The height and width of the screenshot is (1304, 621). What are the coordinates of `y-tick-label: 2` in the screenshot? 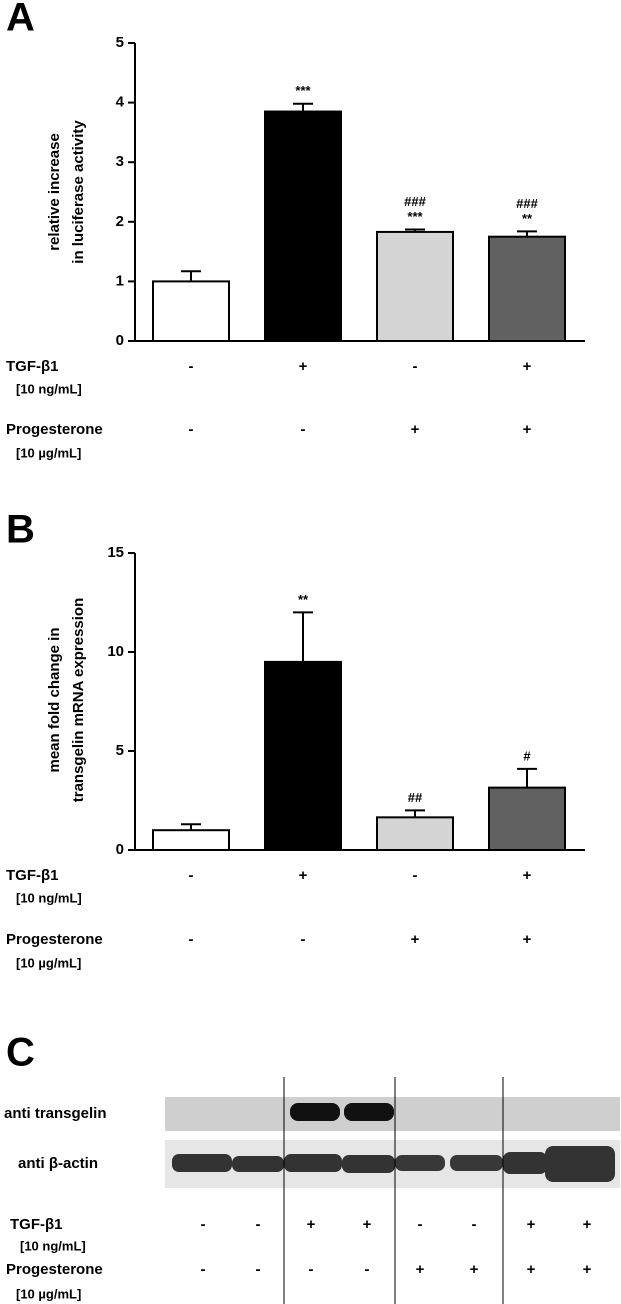 It's located at (120, 221).